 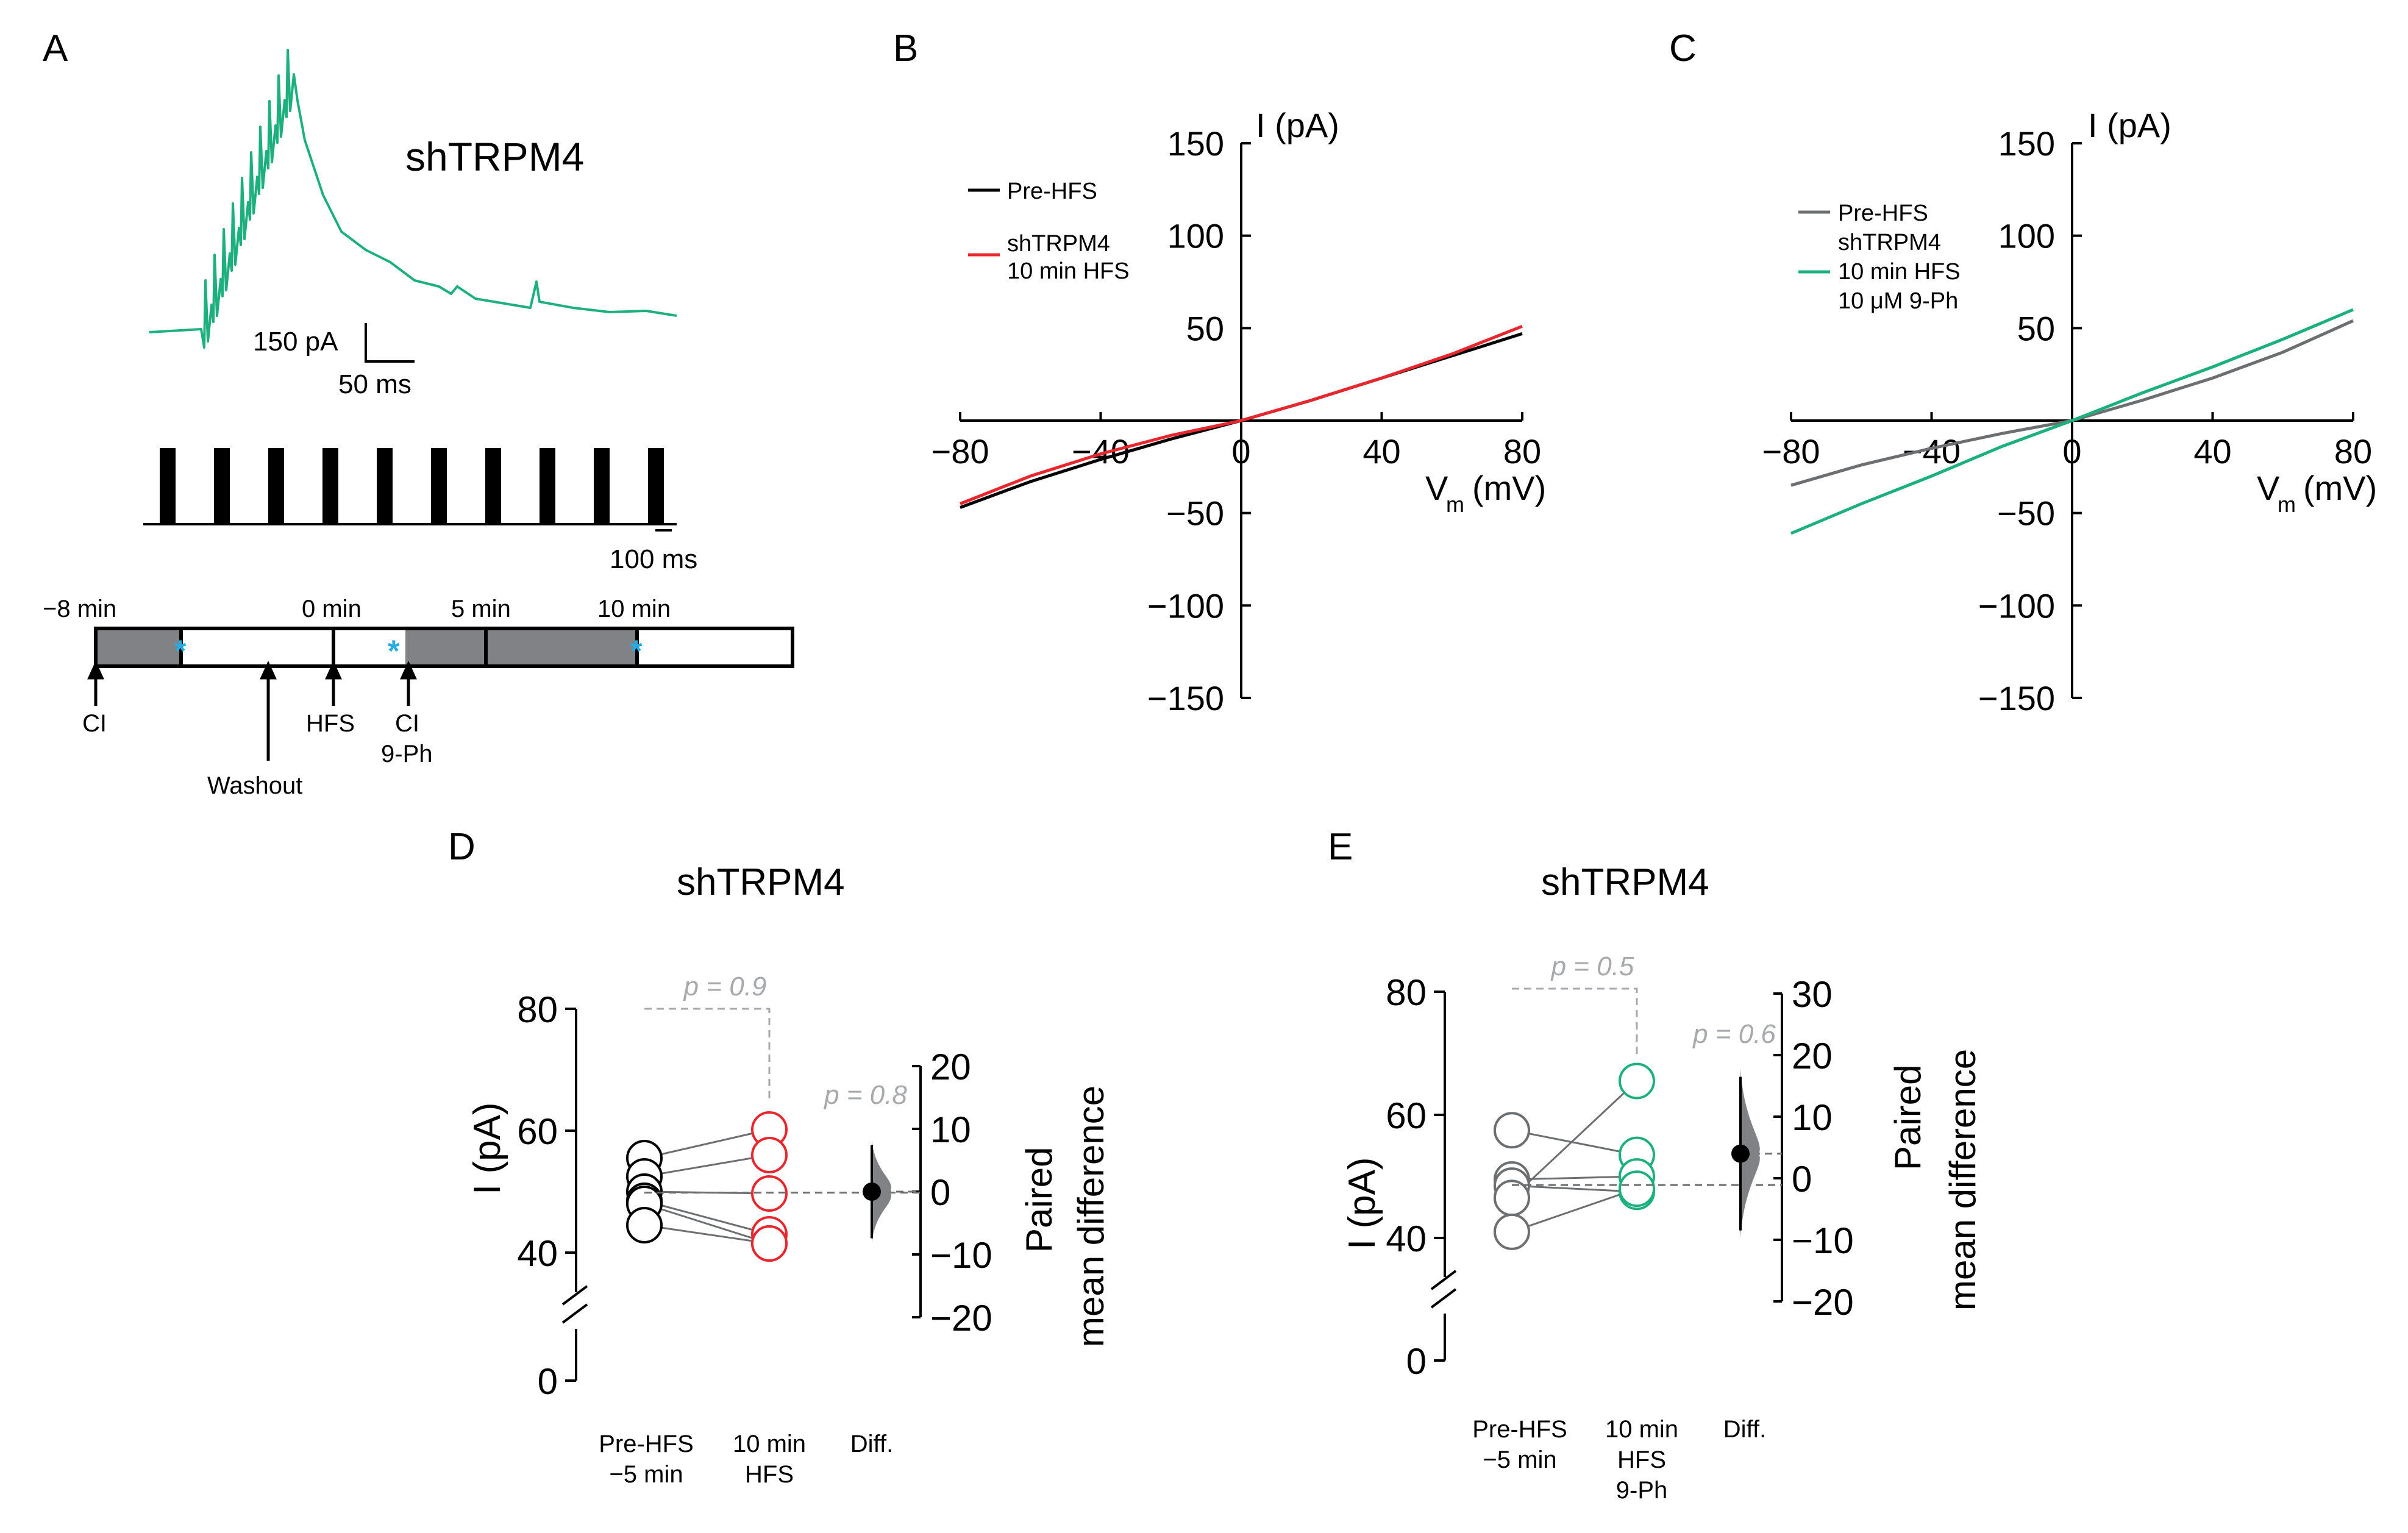 What do you see at coordinates (462, 847) in the screenshot?
I see `panel-d-letter: D` at bounding box center [462, 847].